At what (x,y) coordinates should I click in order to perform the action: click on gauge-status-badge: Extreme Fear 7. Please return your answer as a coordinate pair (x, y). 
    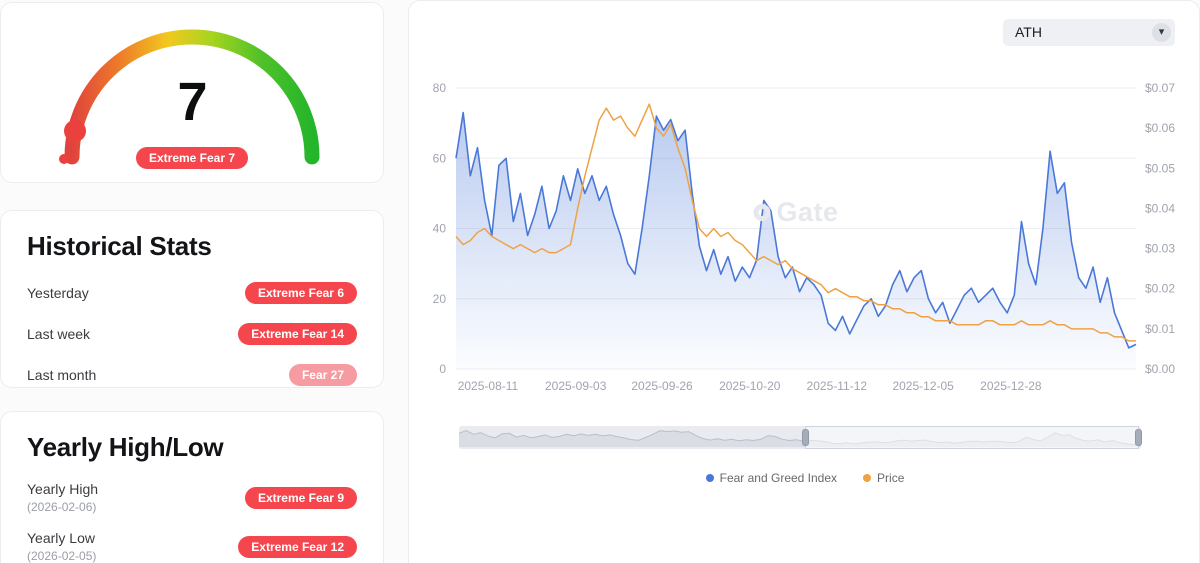
    Looking at the image, I should click on (192, 158).